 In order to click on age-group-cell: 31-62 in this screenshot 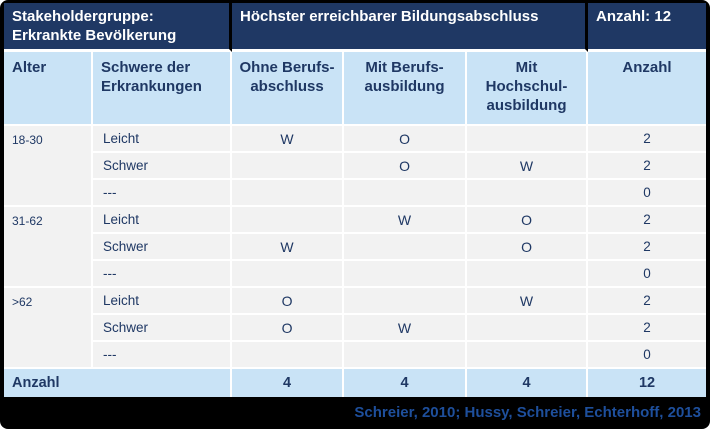, I will do `click(48, 247)`.